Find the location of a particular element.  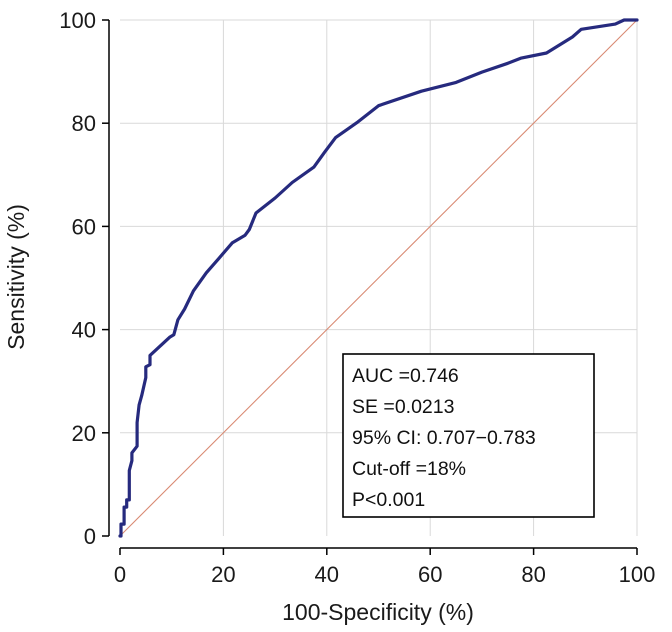

x-tick-label-80: 80 is located at coordinates (533, 574).